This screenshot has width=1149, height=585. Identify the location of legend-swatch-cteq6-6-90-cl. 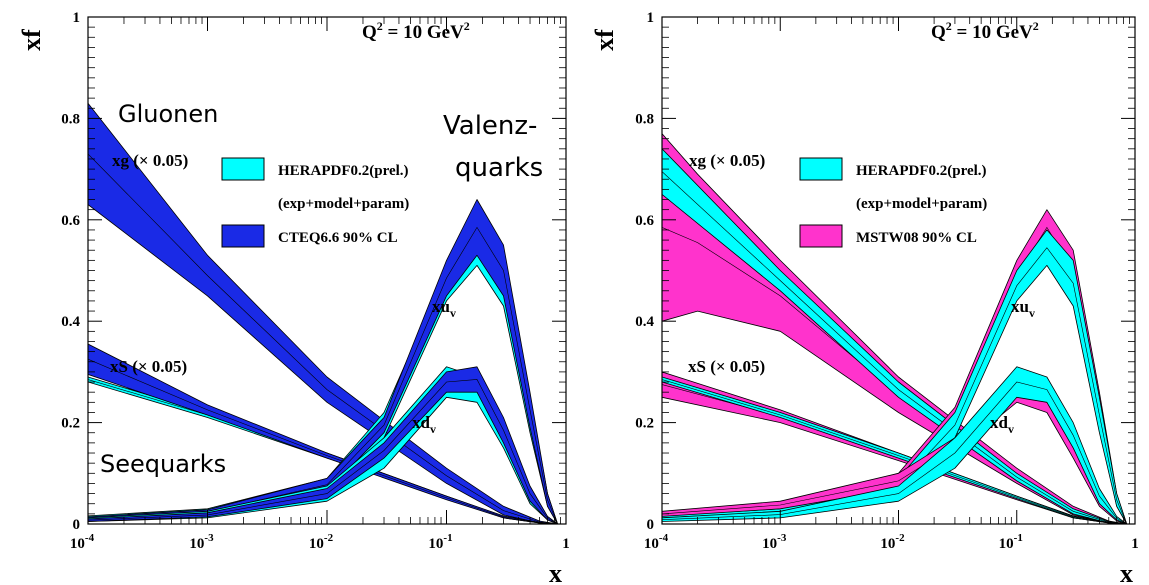
(243, 236).